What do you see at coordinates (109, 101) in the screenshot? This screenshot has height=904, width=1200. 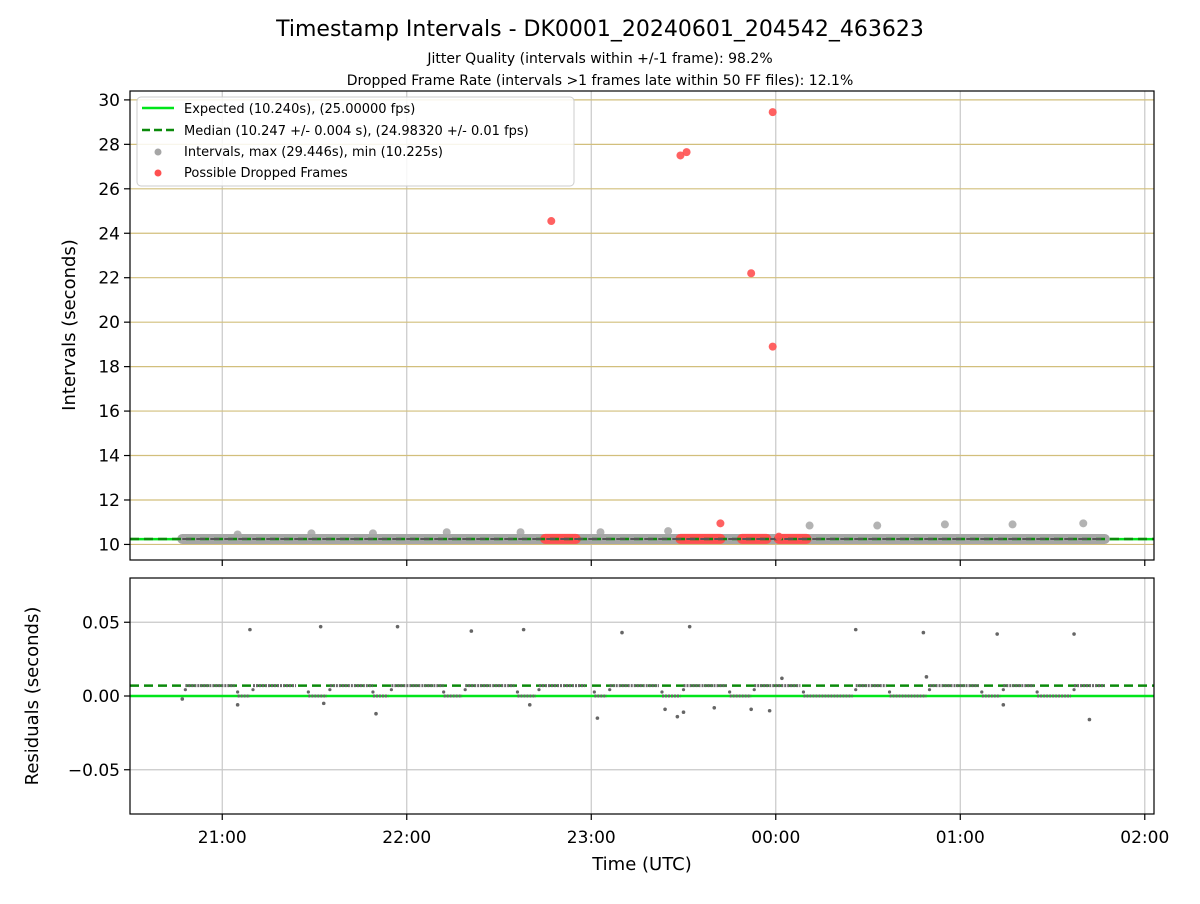 I see `intervals-y-tick-label: 30` at bounding box center [109, 101].